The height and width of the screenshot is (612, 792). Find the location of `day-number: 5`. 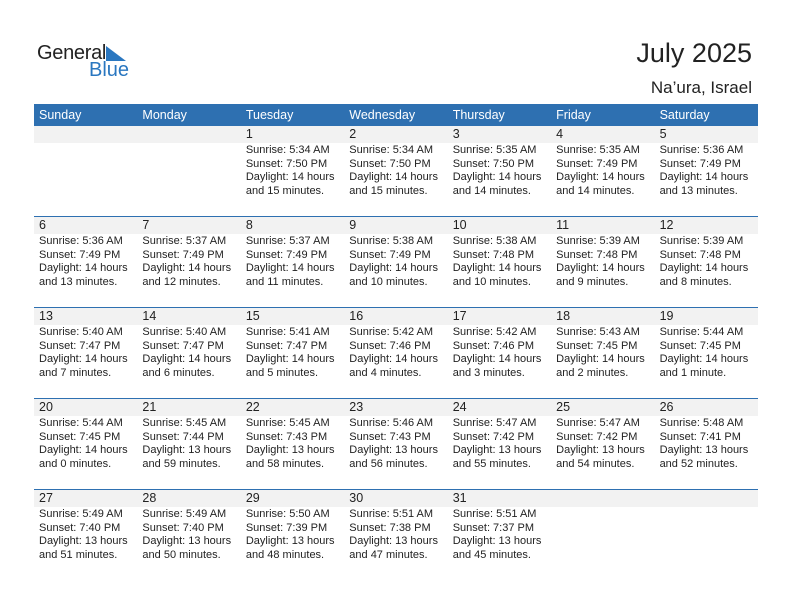

day-number: 5 is located at coordinates (663, 134).